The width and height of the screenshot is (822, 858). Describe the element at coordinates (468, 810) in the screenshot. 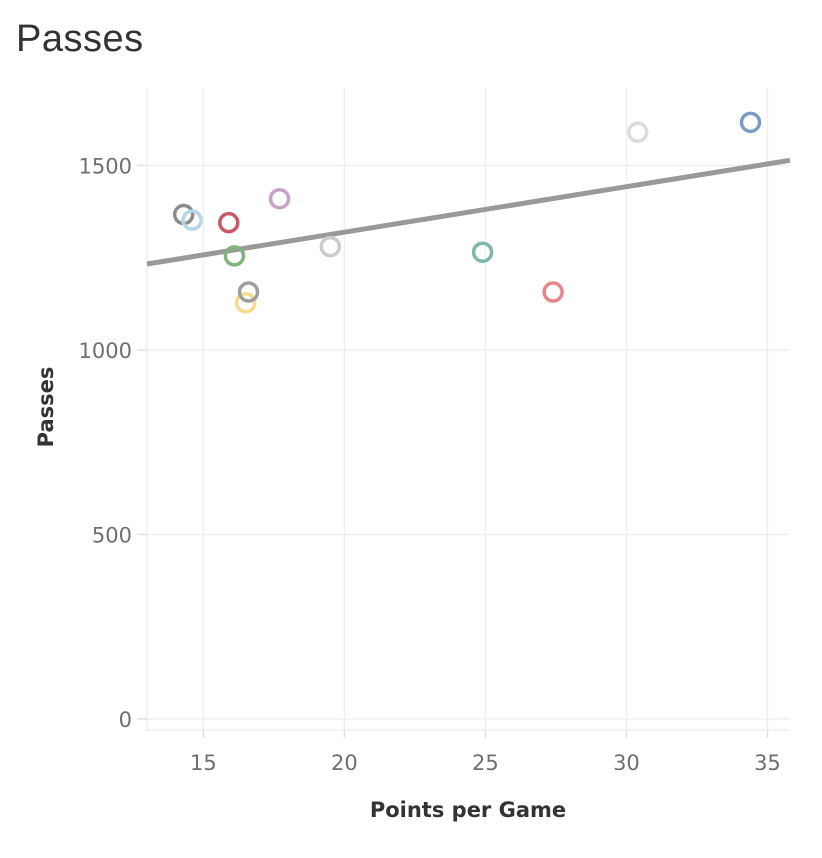

I see `x-axis-title: Points per Game` at that location.